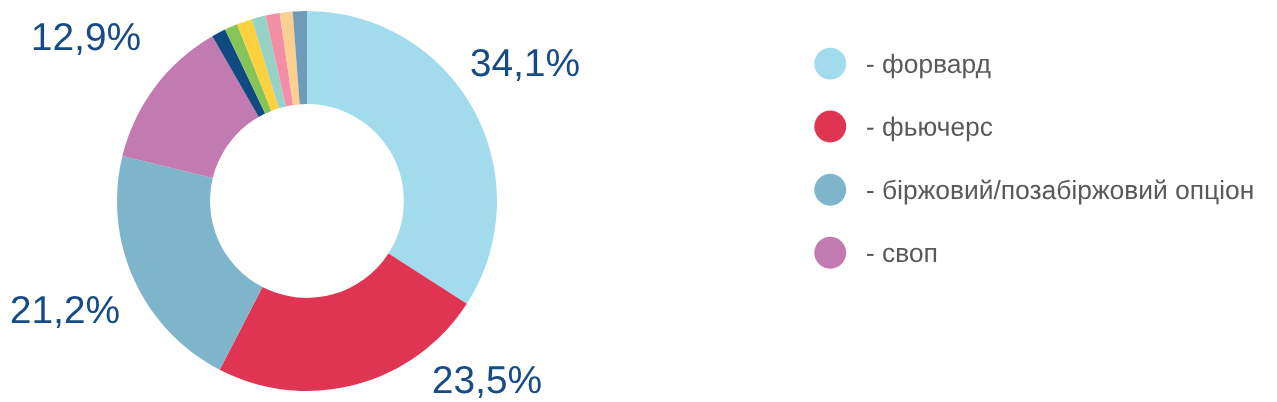 The image size is (1277, 402). Describe the element at coordinates (86, 39) in the screenshot. I see `data-label: 12,9%` at that location.